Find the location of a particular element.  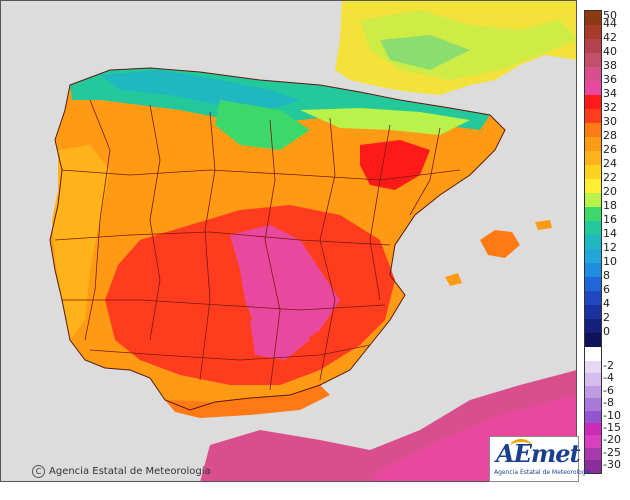

credit-line: C Agencia Estatal de Meteorología is located at coordinates (121, 471).